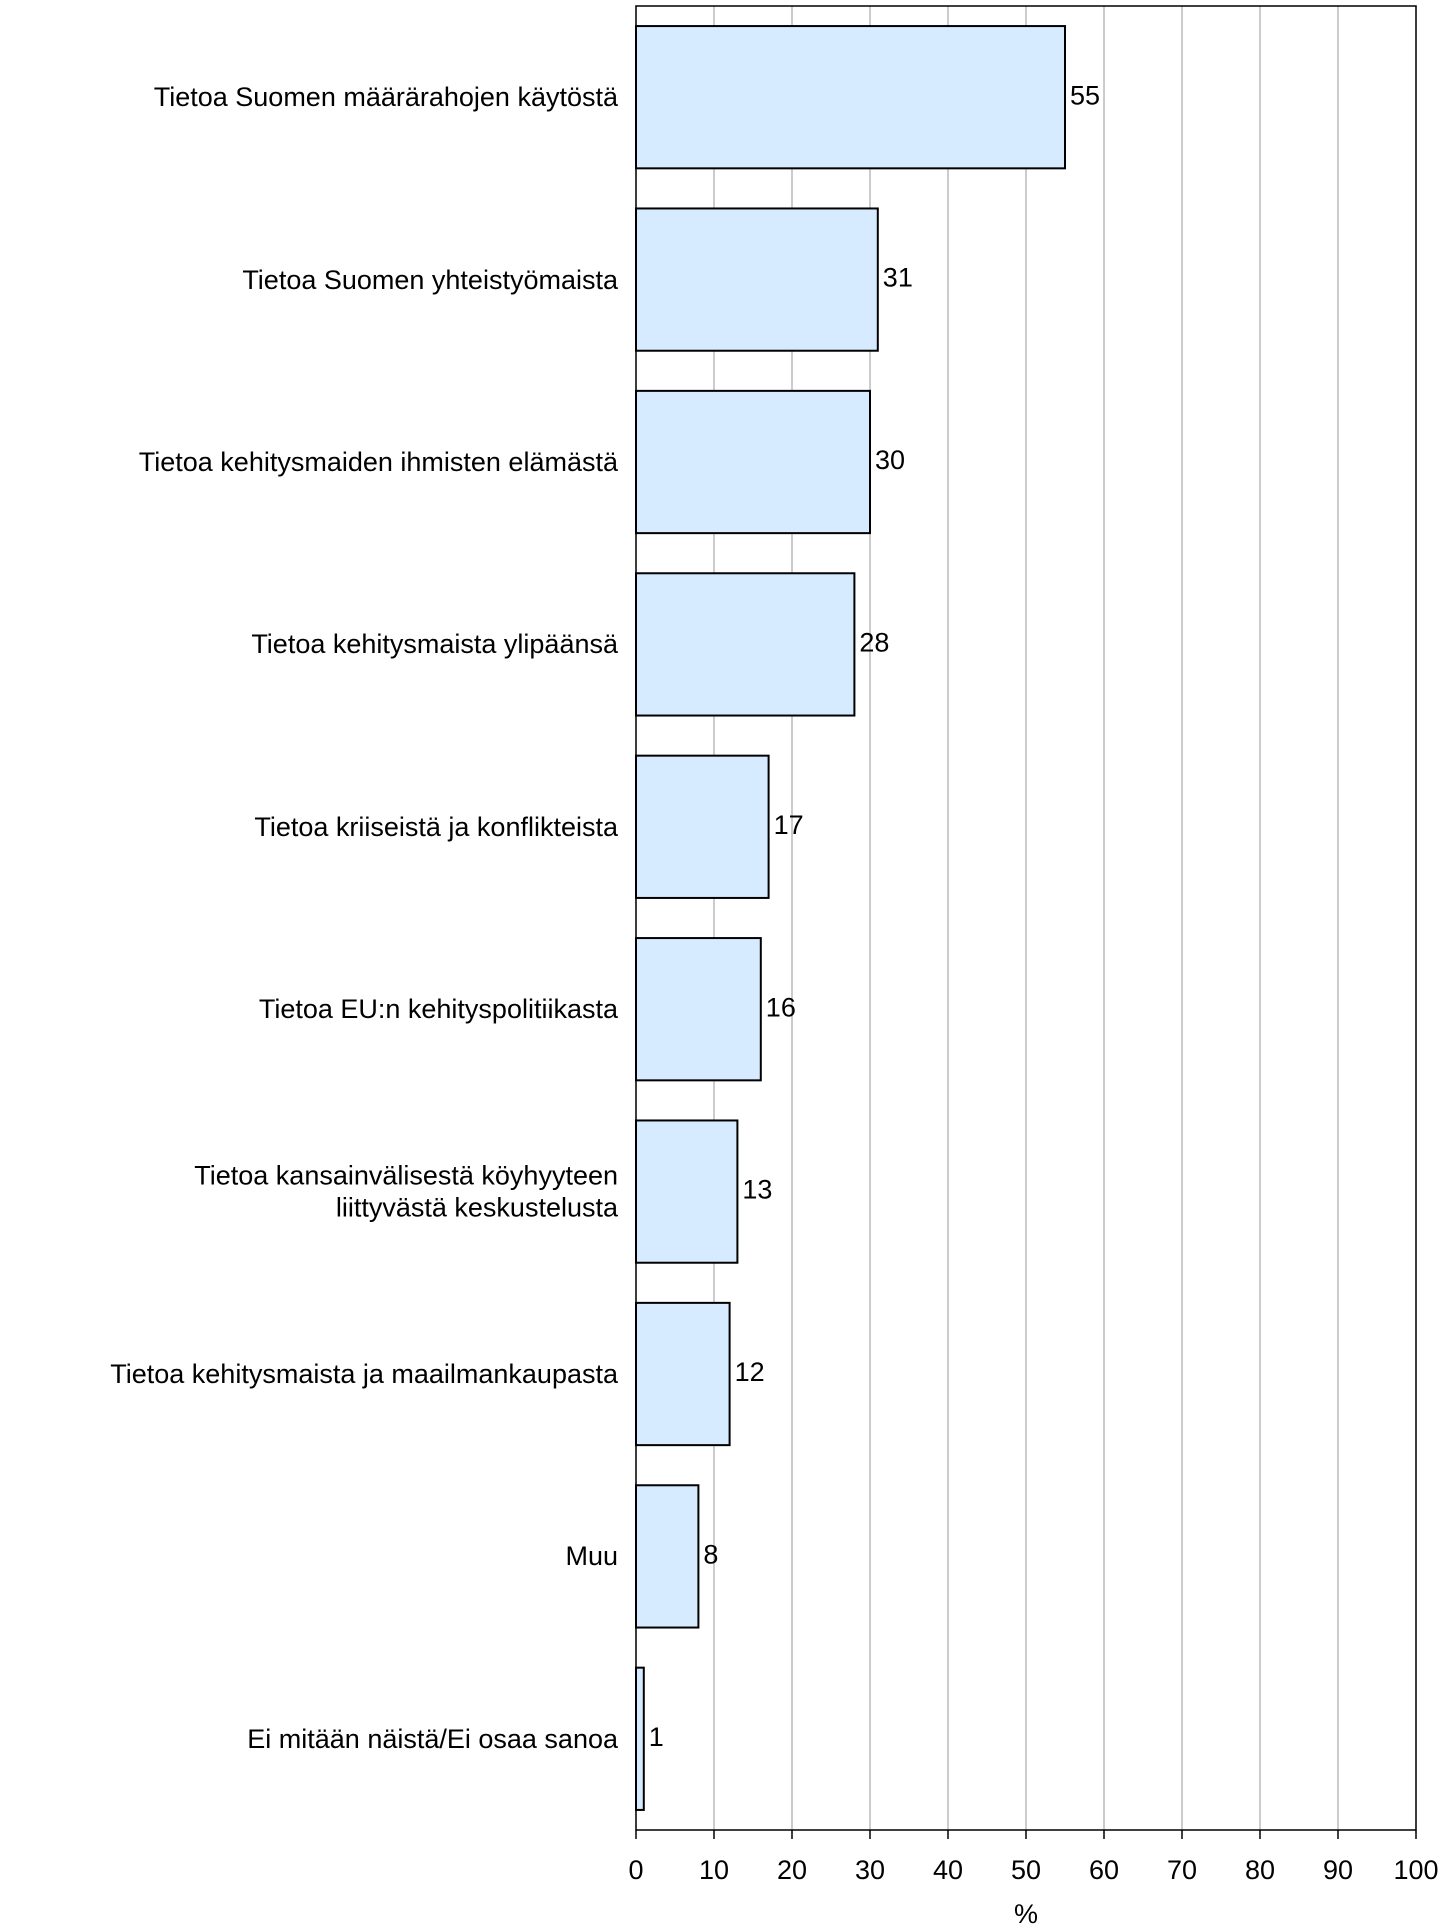 This screenshot has width=1456, height=1929. I want to click on y-tick-label: Tietoa EU:n kehityspolitiikasta, so click(438, 1008).